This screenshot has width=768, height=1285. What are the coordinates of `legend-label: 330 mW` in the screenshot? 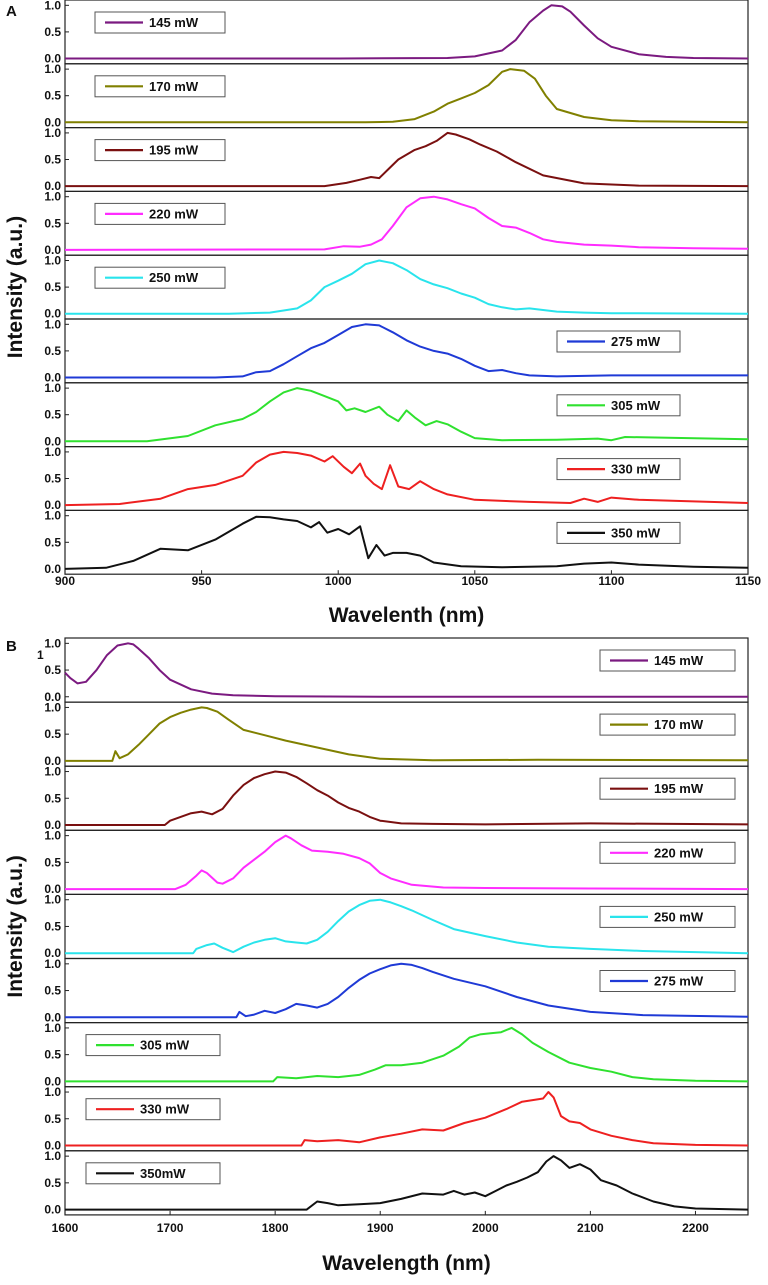 It's located at (165, 1109).